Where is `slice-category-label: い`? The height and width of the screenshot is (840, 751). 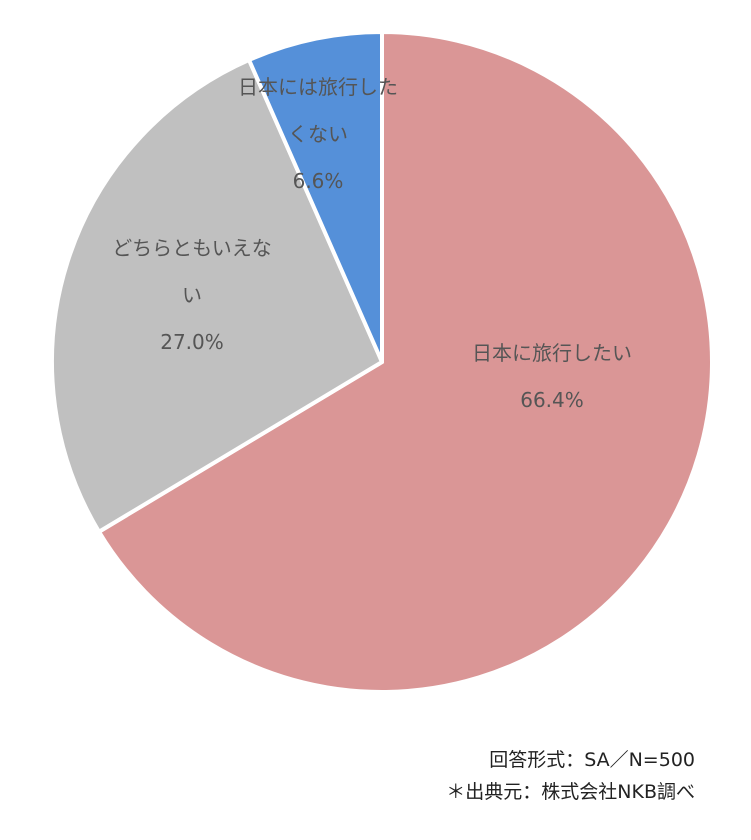
slice-category-label: い is located at coordinates (192, 295).